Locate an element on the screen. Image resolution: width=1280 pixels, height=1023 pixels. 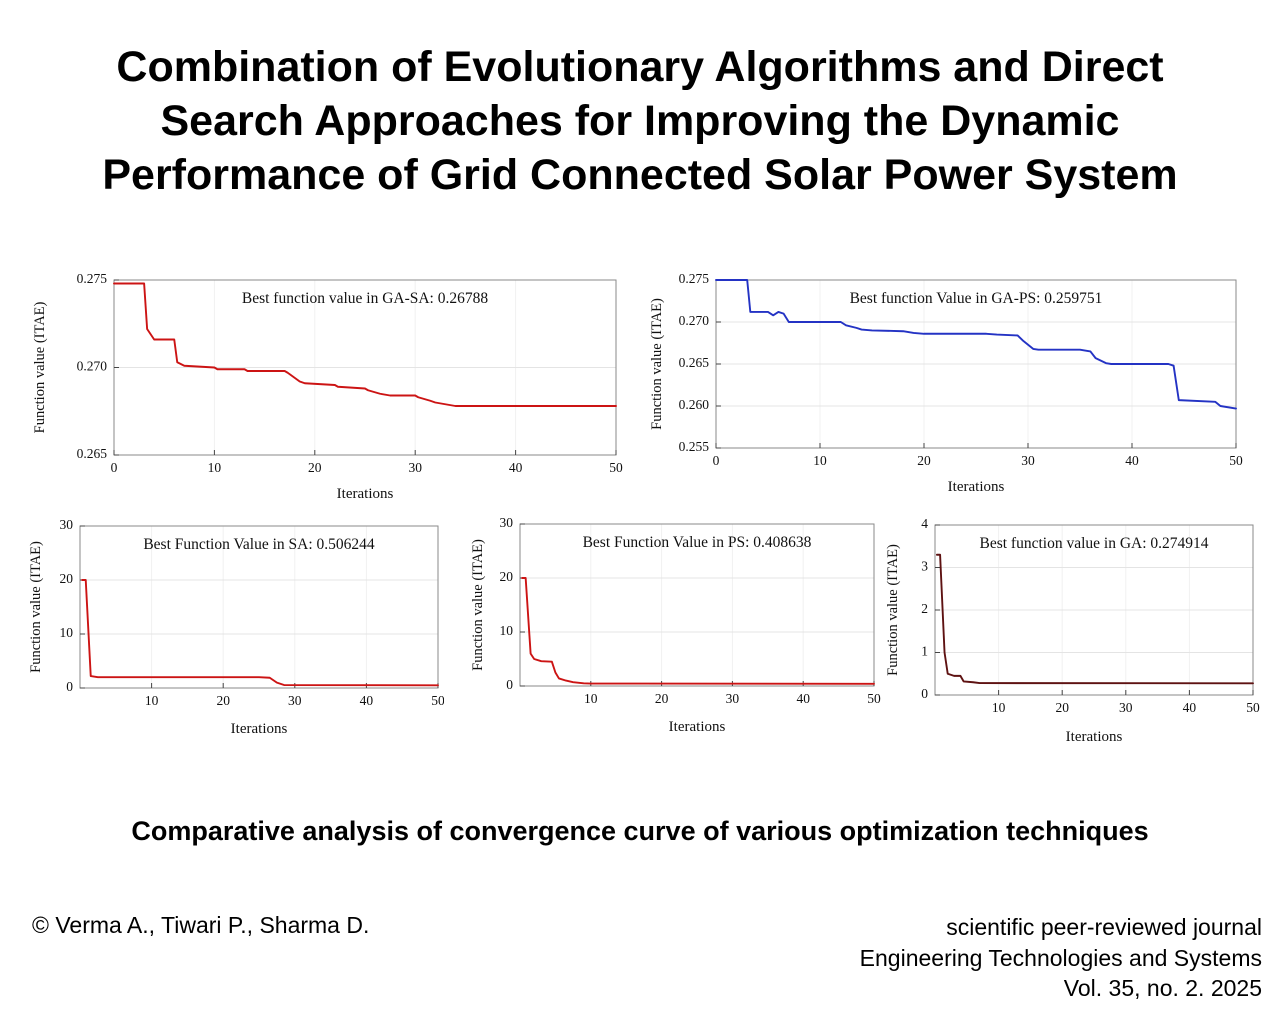
y-tick-label: 3 is located at coordinates (924, 566).